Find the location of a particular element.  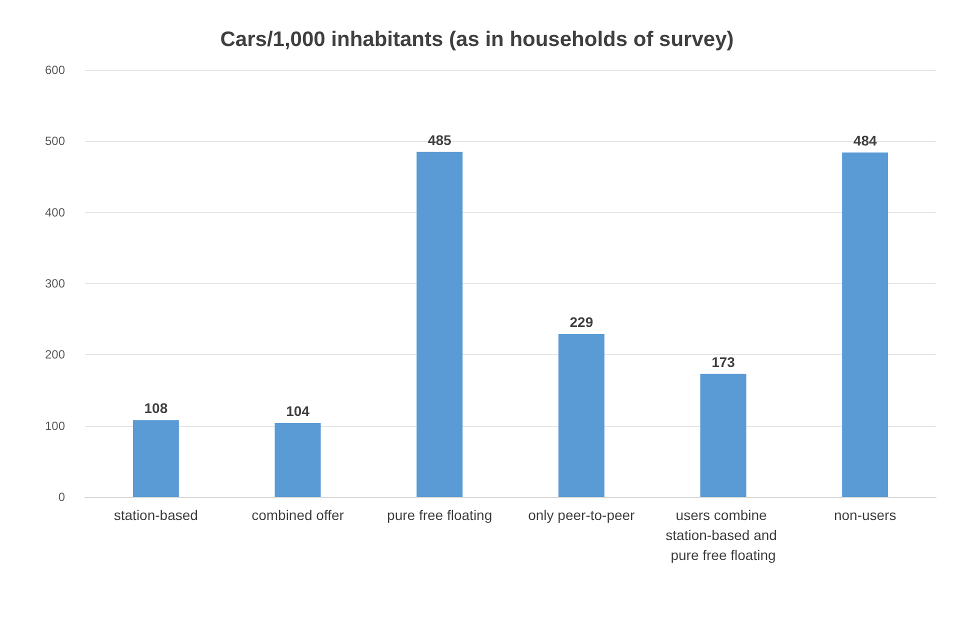

x-tick-label: combined offer is located at coordinates (298, 515).